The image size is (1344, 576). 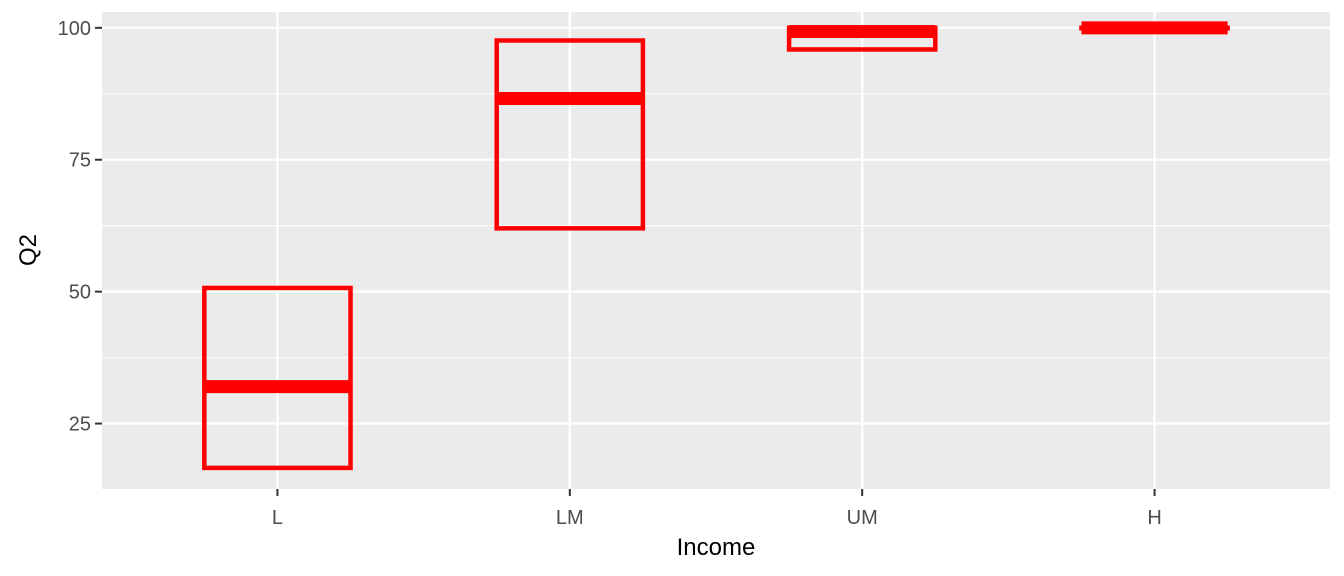 What do you see at coordinates (570, 518) in the screenshot?
I see `x-tick-label: LM` at bounding box center [570, 518].